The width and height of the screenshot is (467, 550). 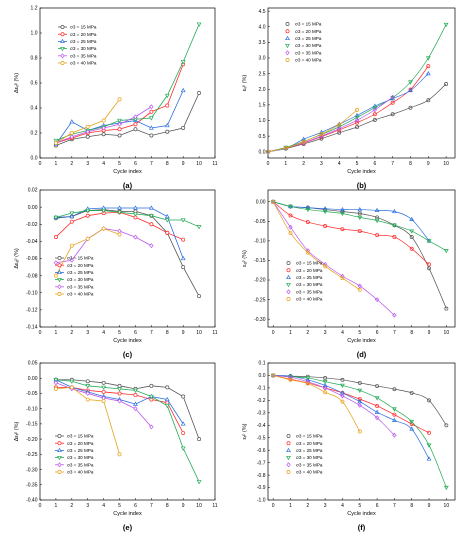 What do you see at coordinates (410, 164) in the screenshot?
I see `x-tick-label: 8` at bounding box center [410, 164].